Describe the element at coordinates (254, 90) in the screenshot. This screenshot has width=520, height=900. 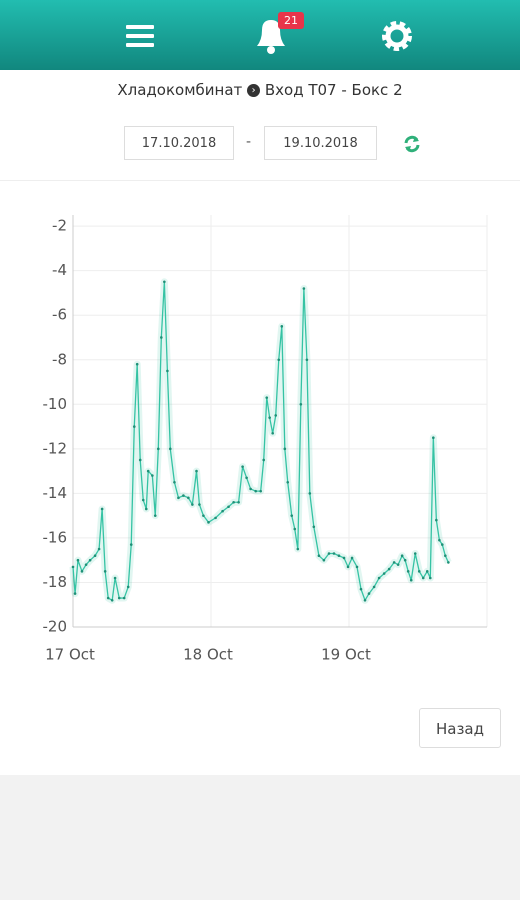
I see `arrow-icon: ›` at that location.